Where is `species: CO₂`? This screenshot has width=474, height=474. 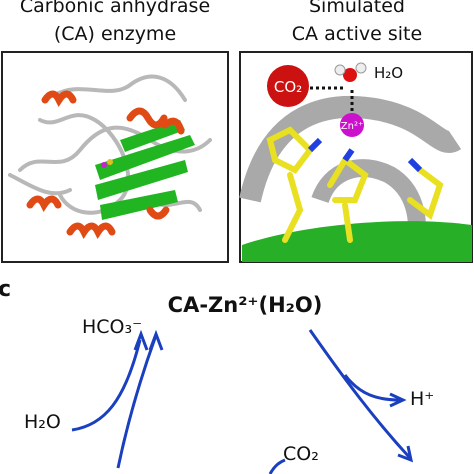
species: CO₂ is located at coordinates (301, 454).